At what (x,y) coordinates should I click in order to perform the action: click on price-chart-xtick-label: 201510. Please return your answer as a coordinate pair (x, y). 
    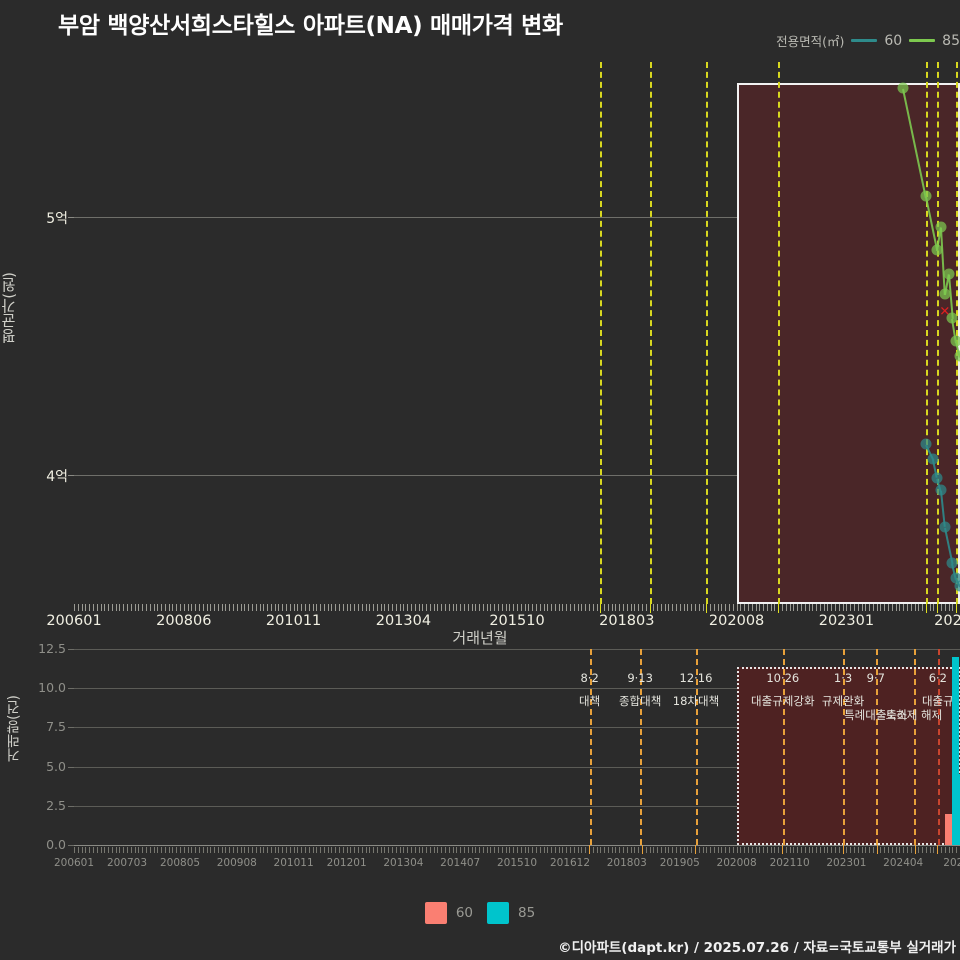
    Looking at the image, I should click on (517, 621).